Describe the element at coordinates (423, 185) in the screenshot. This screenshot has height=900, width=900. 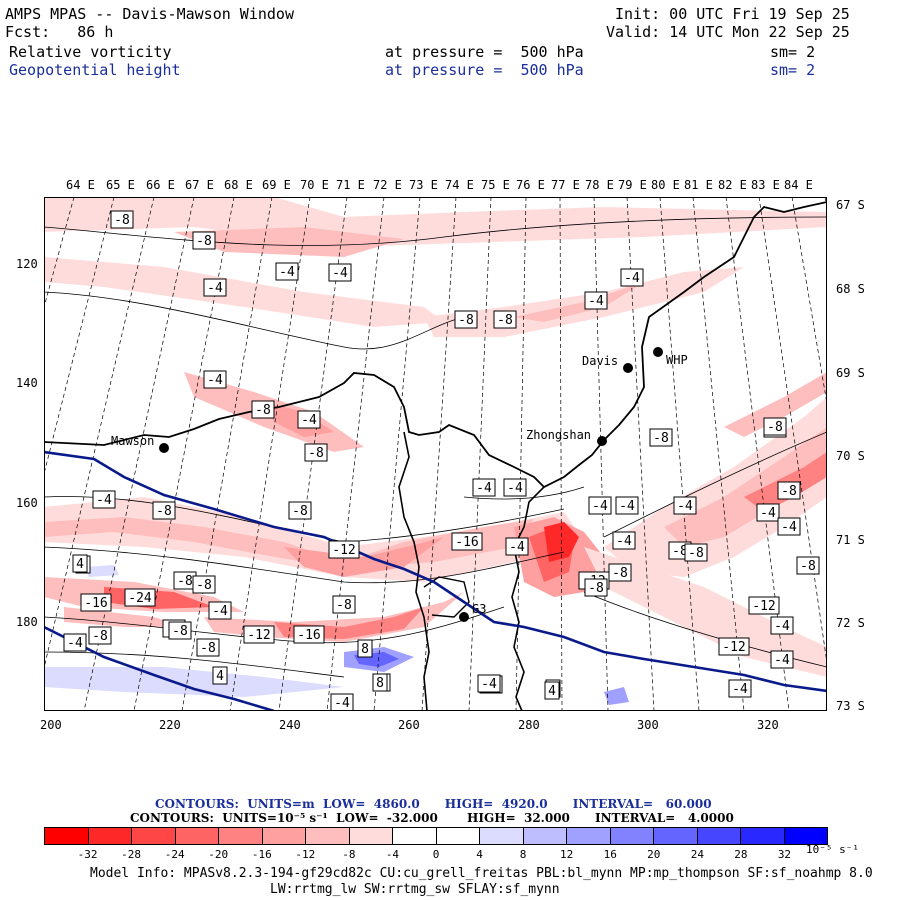
I see `lon-label: 73 E` at that location.